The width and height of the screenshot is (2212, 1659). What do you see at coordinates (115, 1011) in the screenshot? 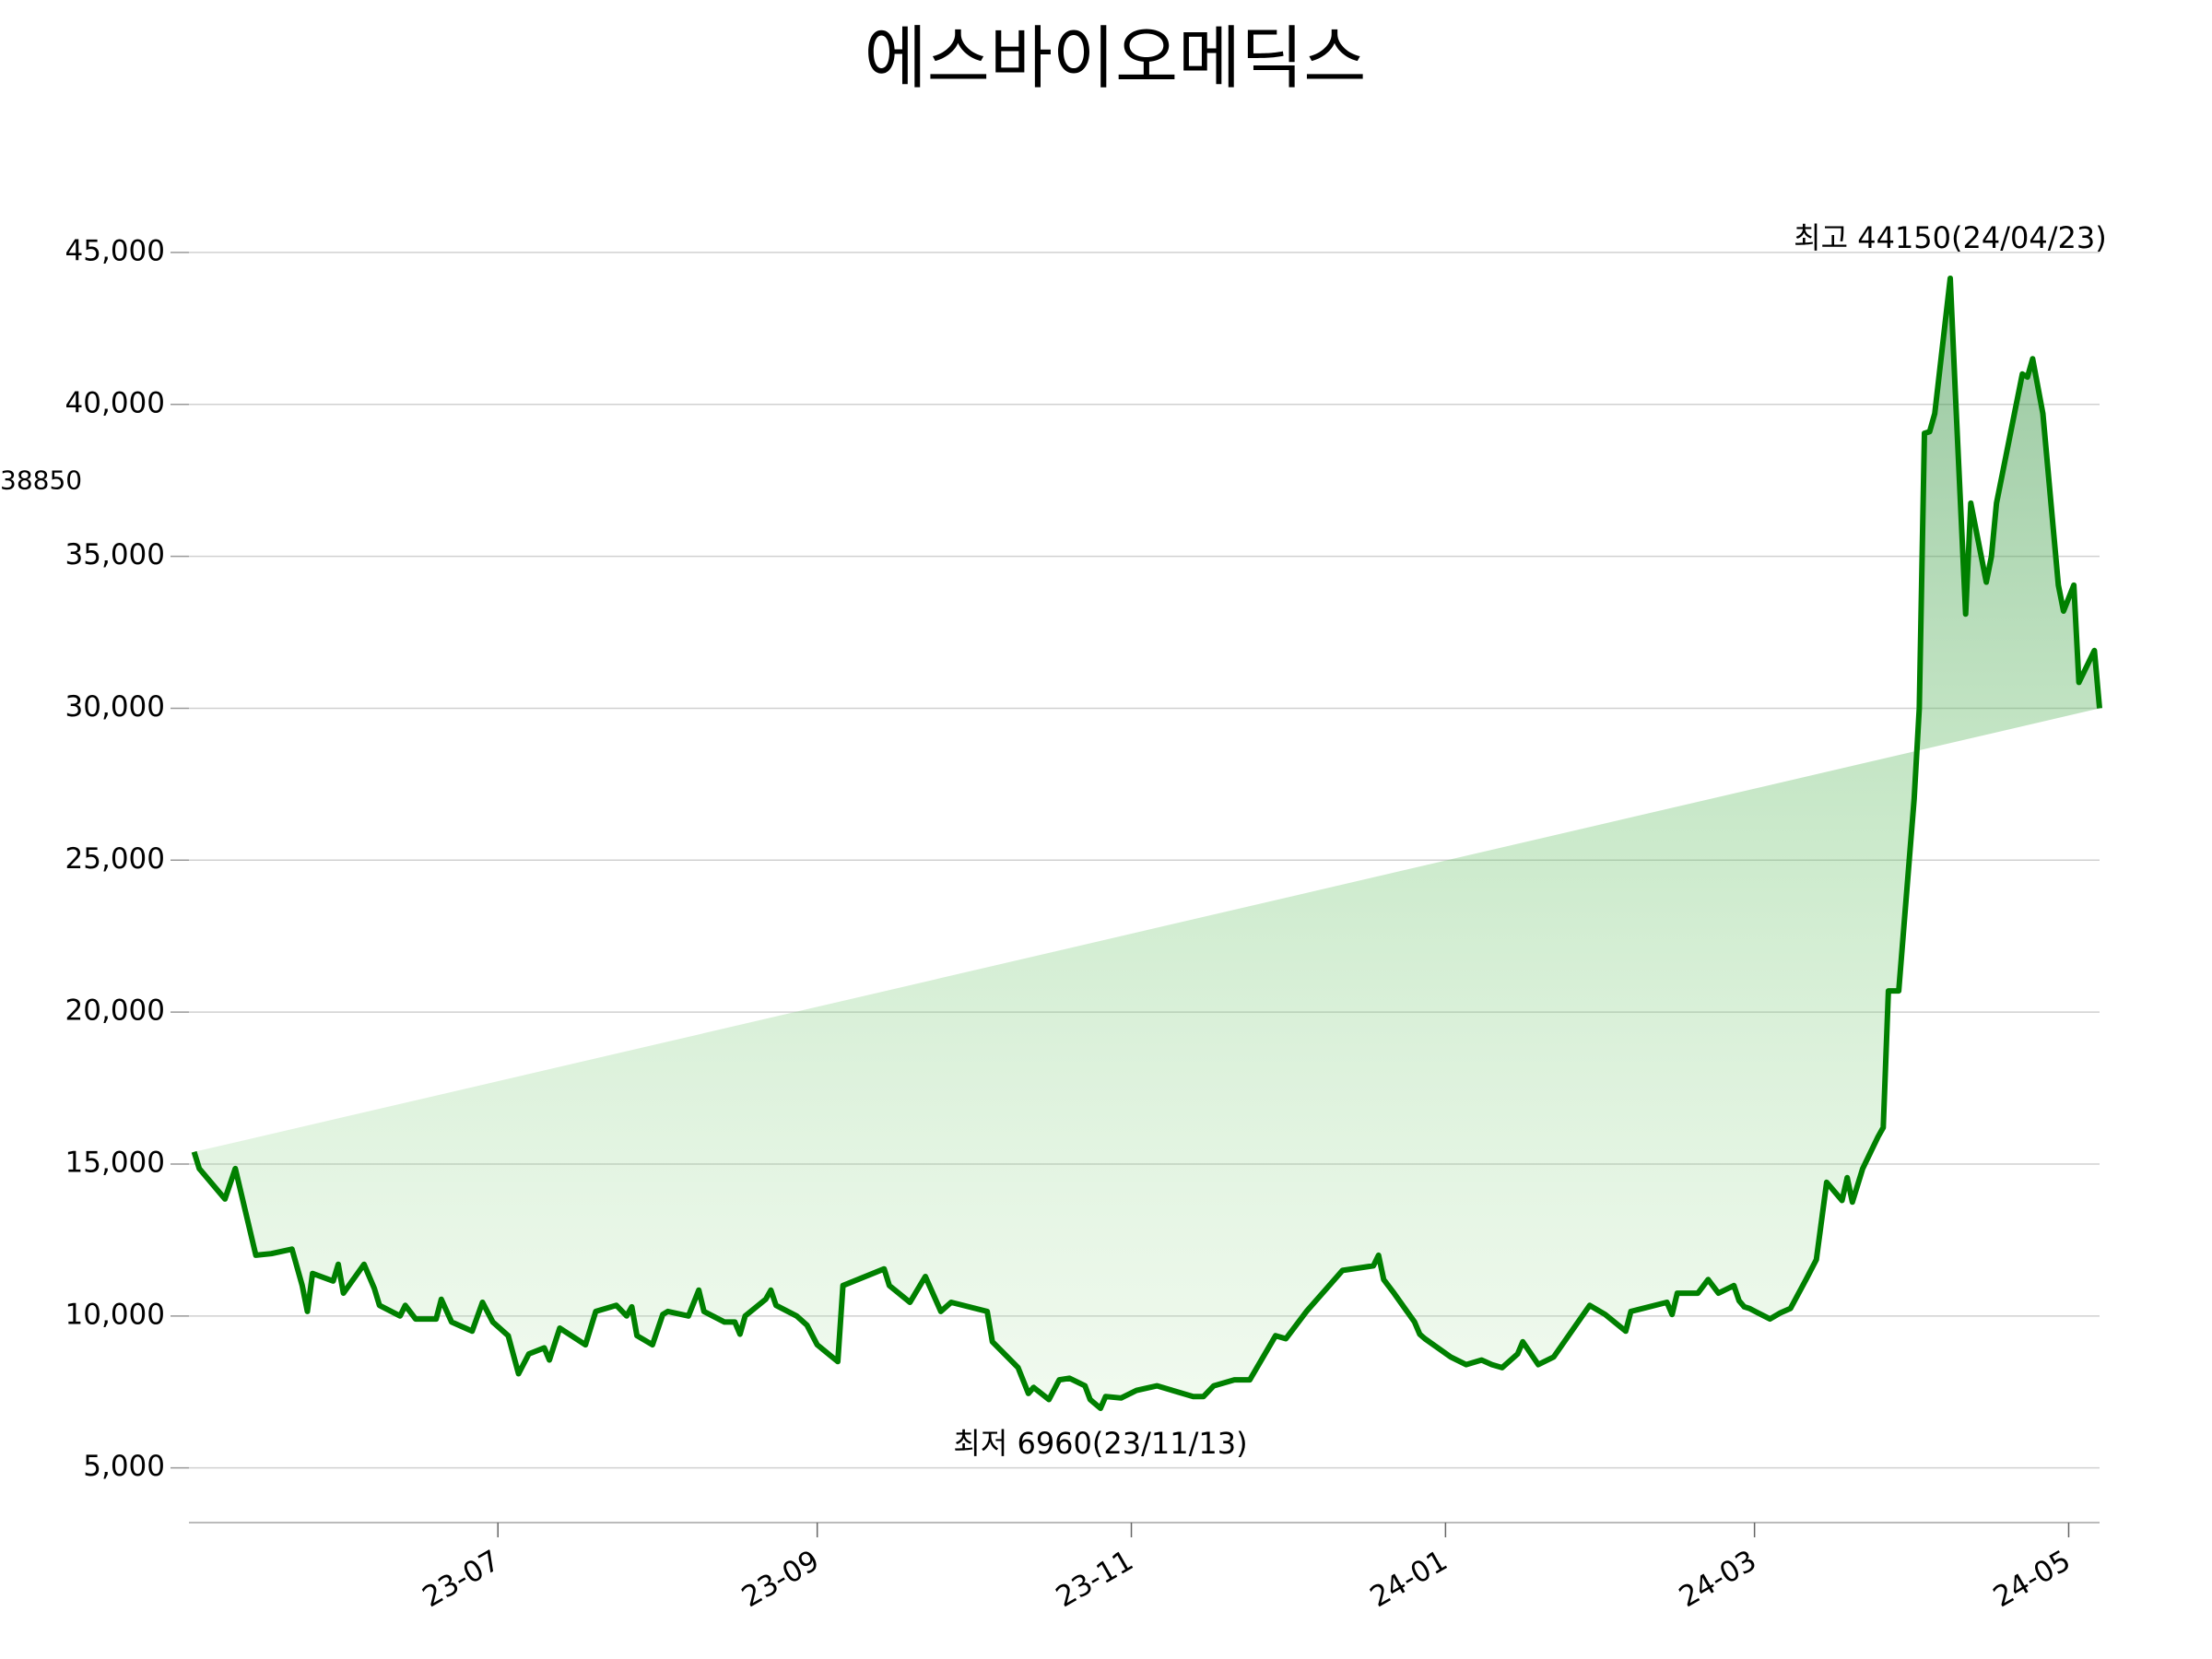
I see `y-tick-label: 20,000` at bounding box center [115, 1011].